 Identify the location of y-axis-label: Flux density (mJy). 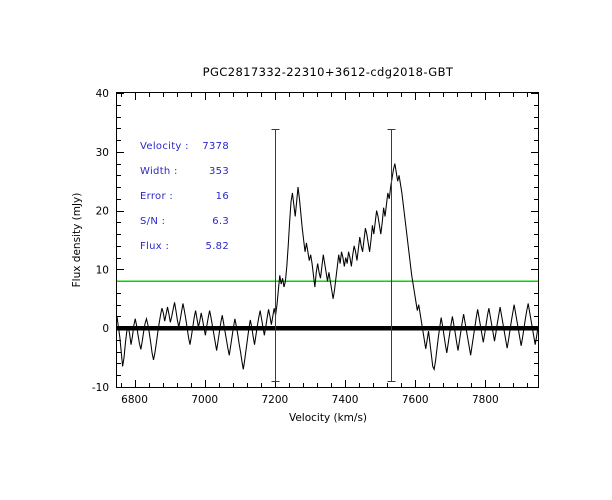
(77, 240).